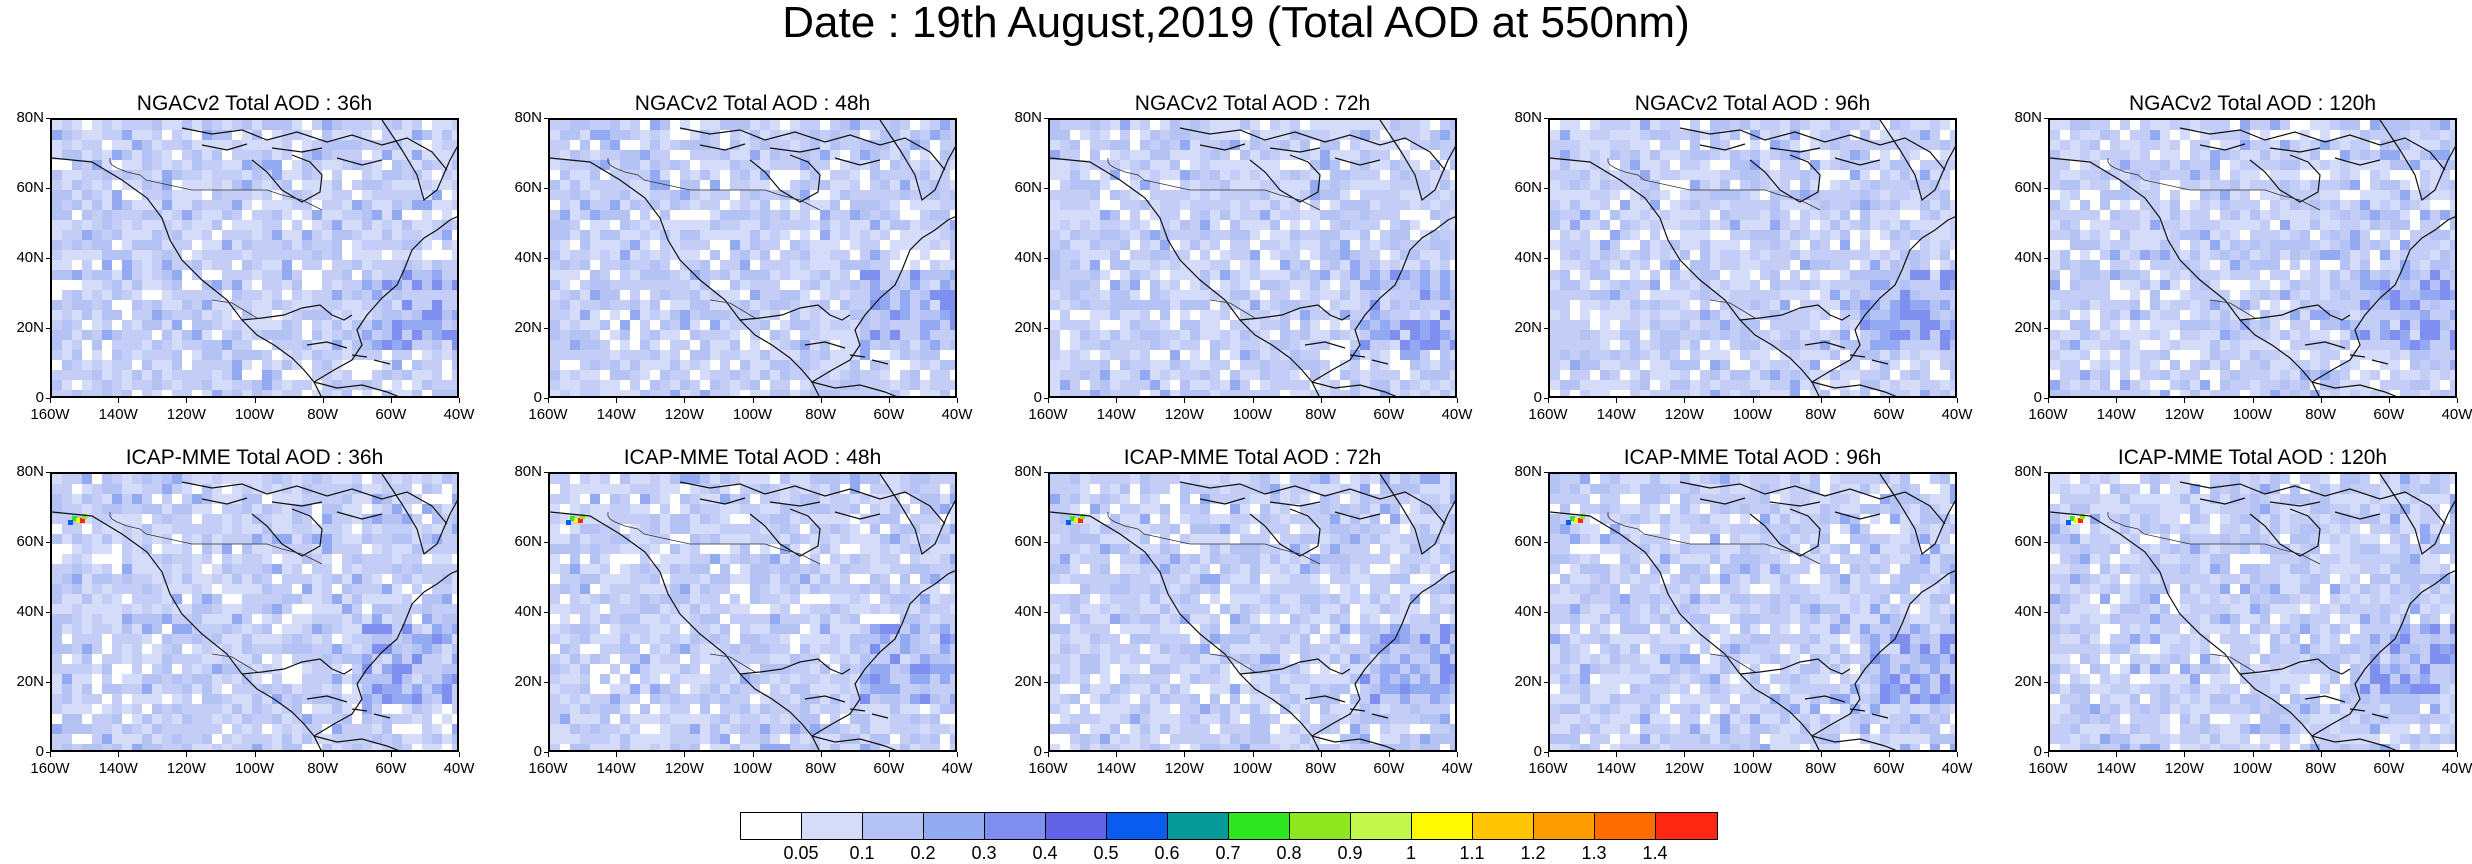  I want to click on longitude-tick, so click(616, 400).